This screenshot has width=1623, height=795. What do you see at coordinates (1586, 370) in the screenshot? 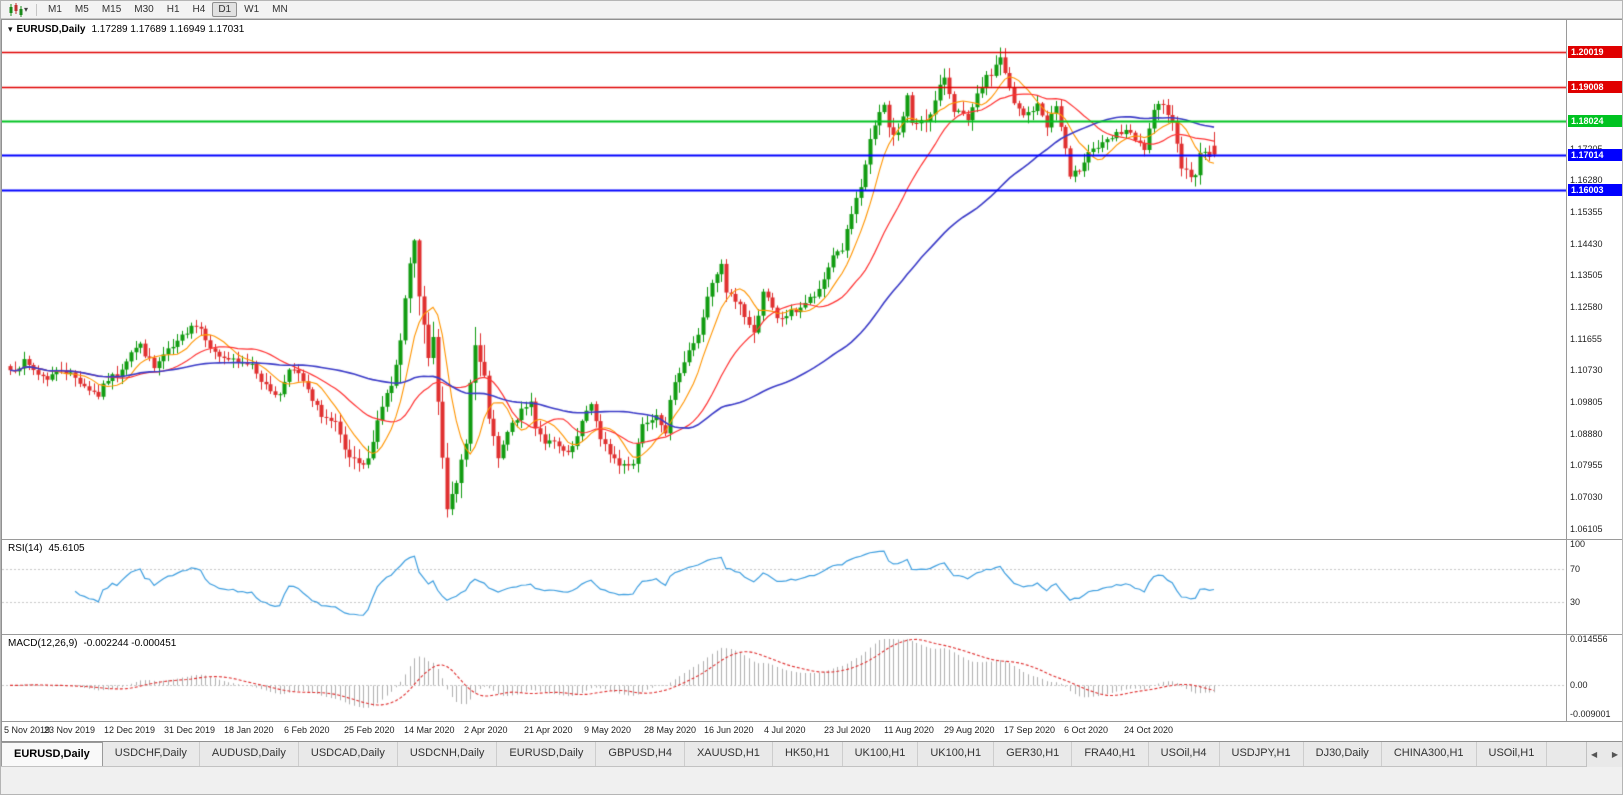
I see `price-grid-label: 1.10730` at bounding box center [1586, 370].